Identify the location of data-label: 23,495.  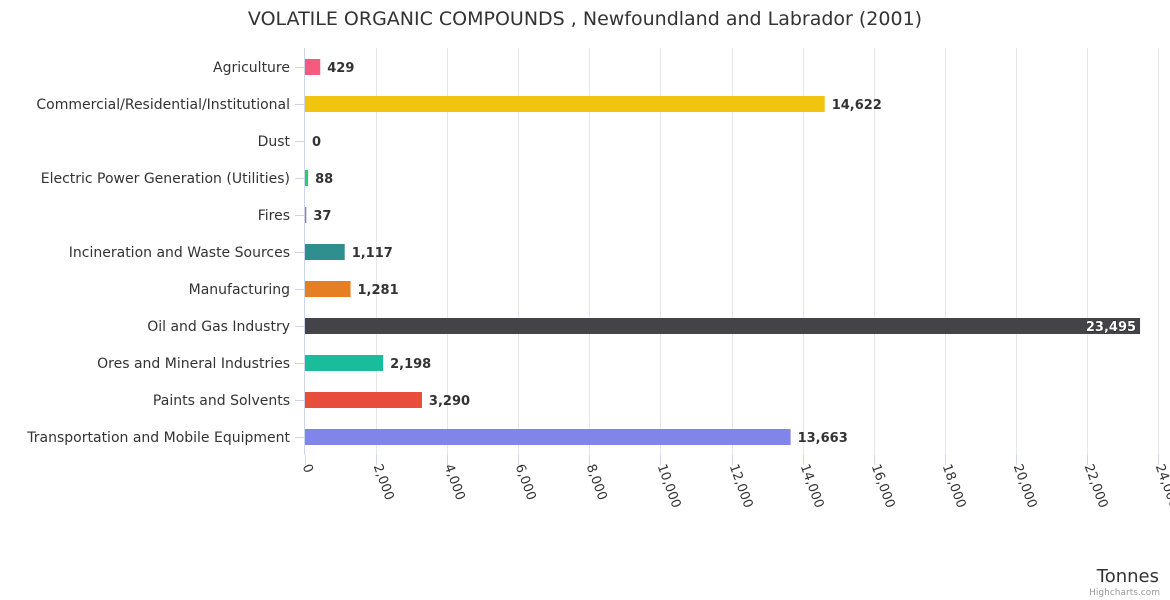
(1111, 327).